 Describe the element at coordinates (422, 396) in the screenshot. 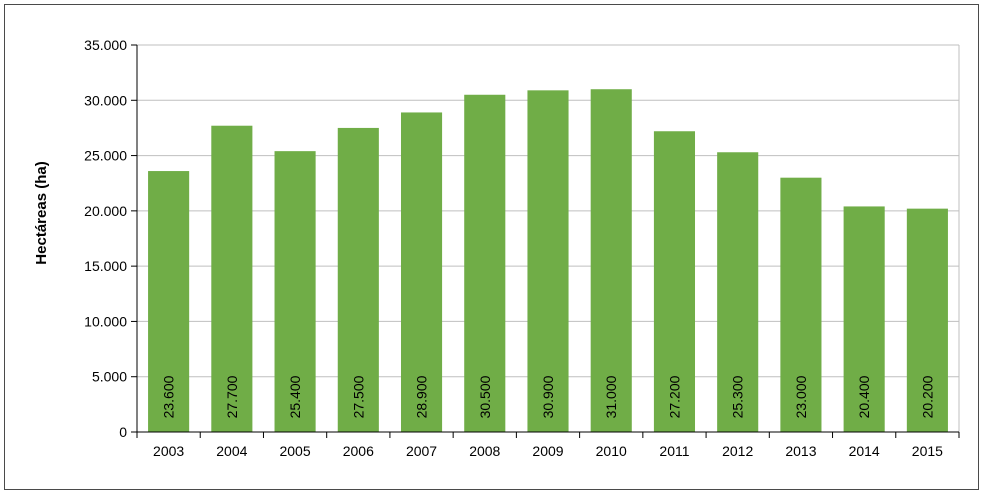

I see `bar-value-label: 28.900` at that location.